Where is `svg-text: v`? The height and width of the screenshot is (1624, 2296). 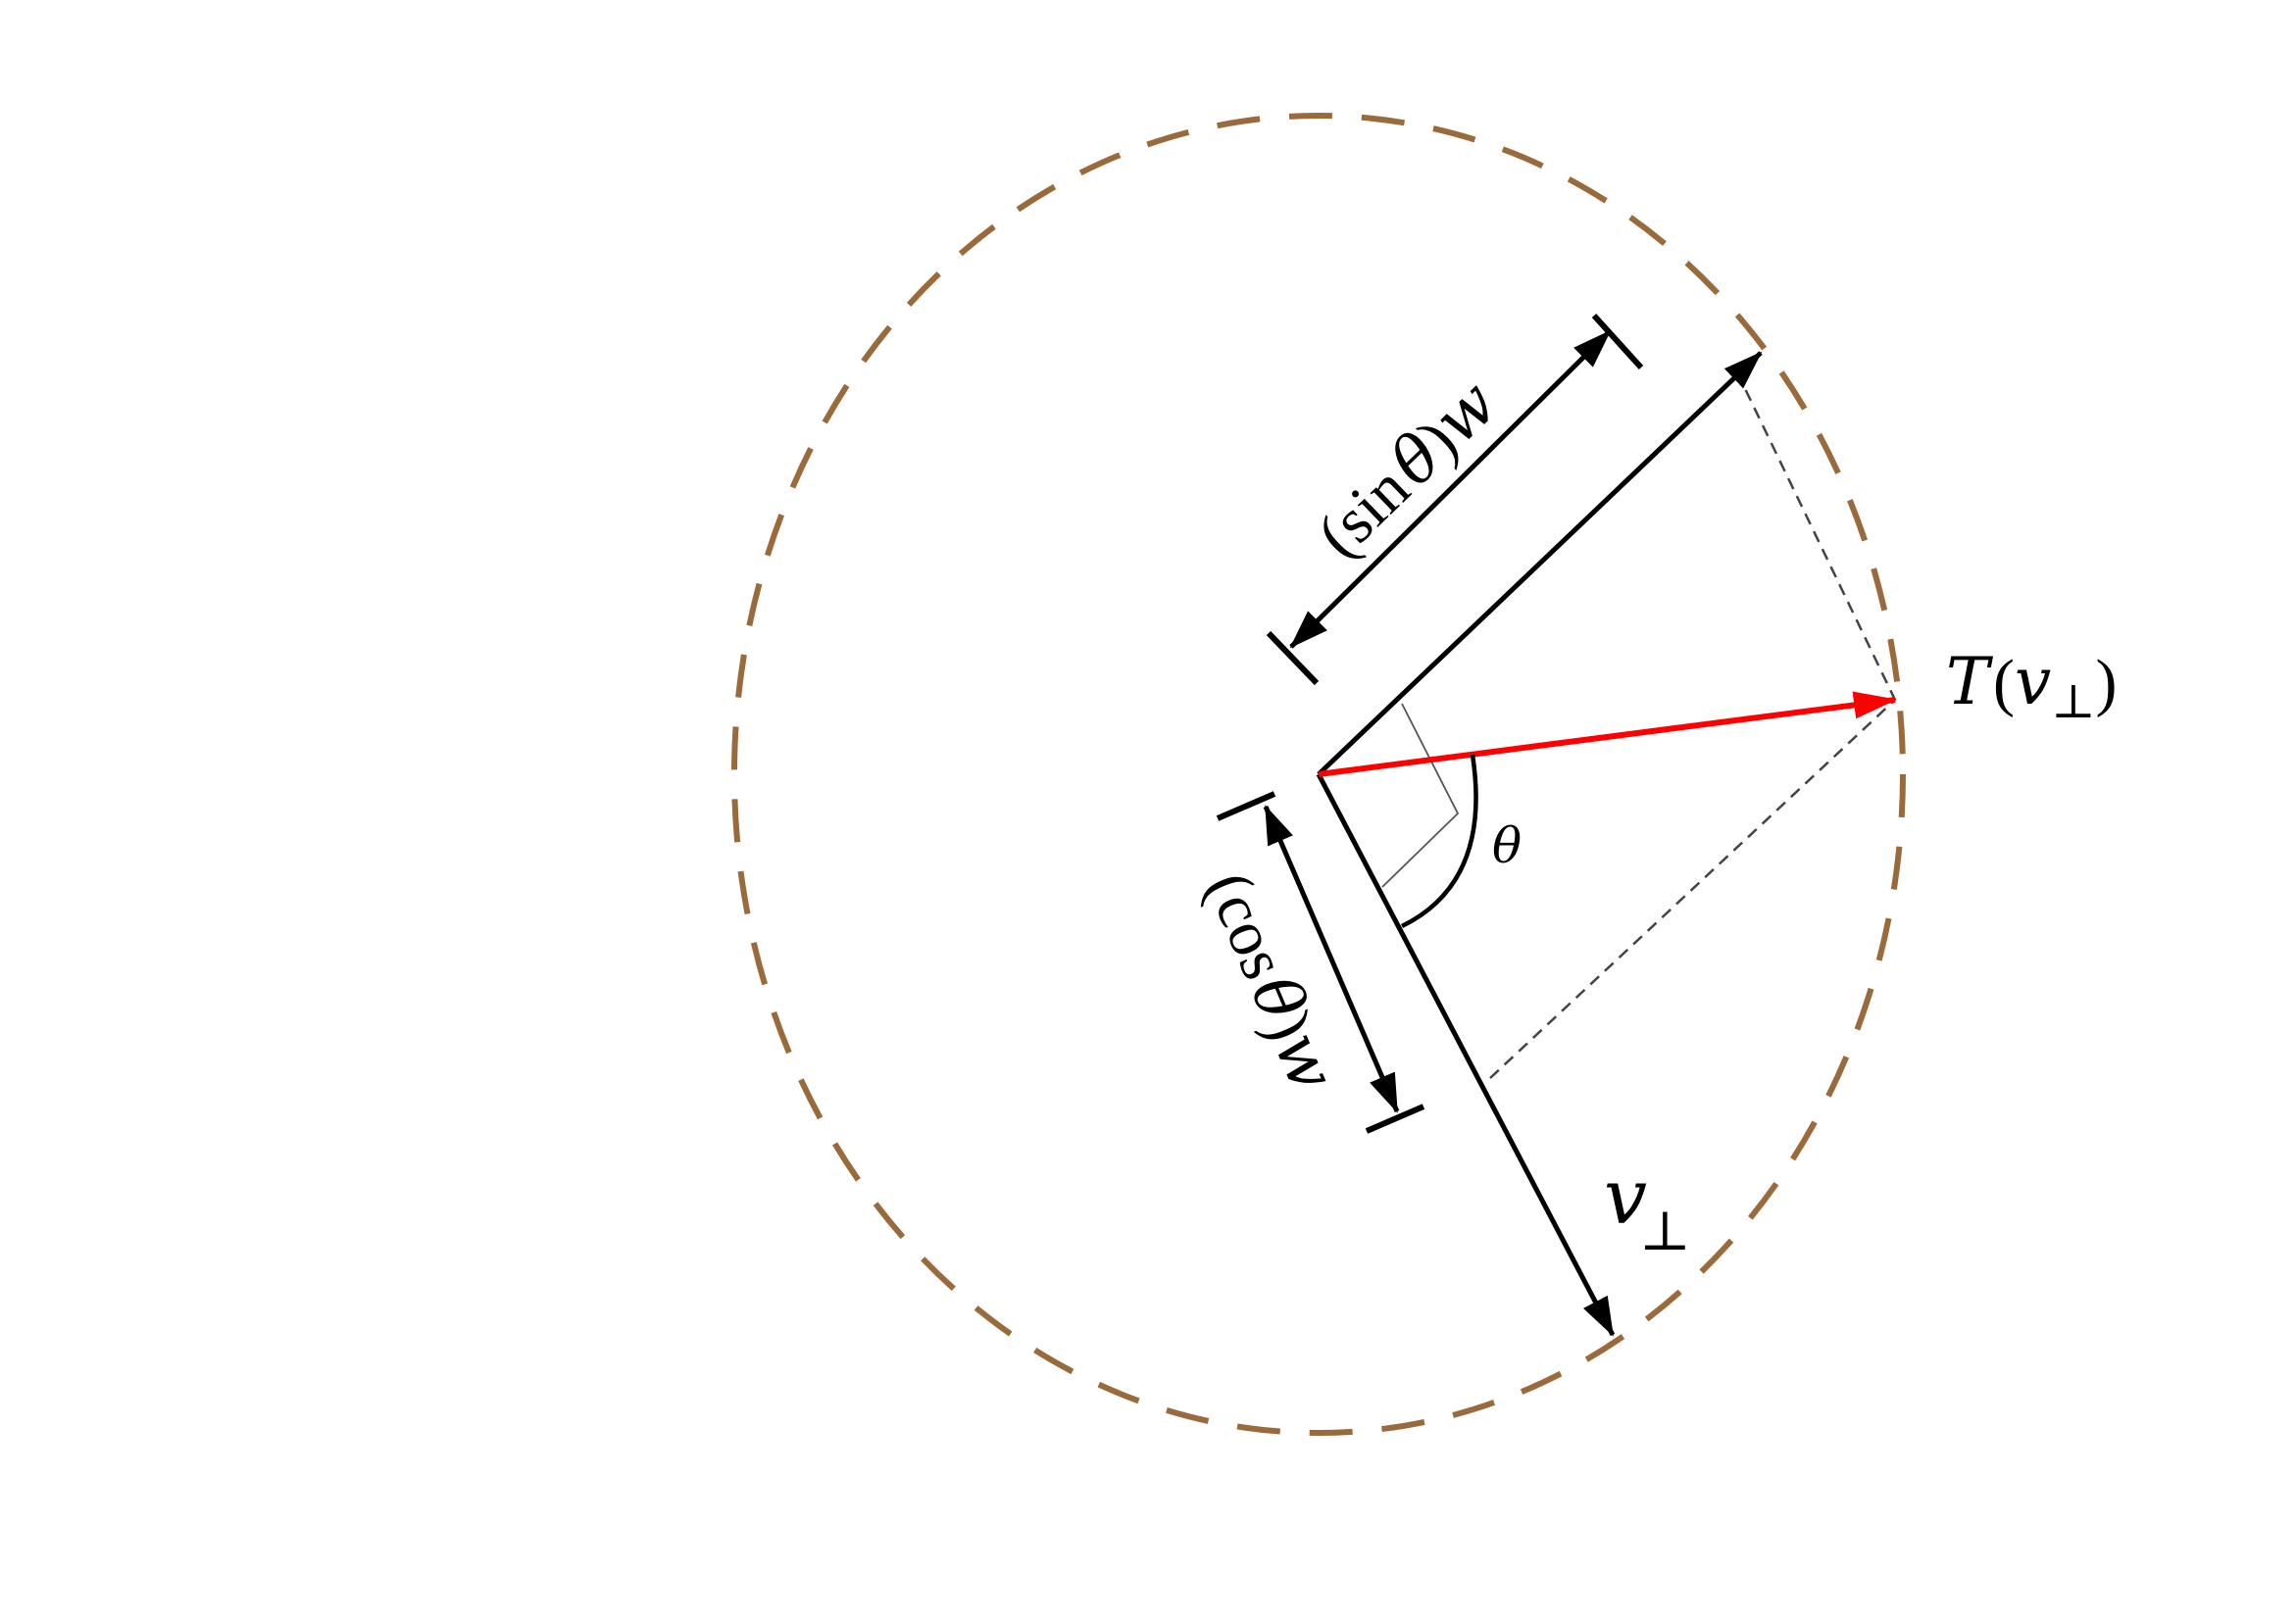 svg-text: v is located at coordinates (1625, 1198).